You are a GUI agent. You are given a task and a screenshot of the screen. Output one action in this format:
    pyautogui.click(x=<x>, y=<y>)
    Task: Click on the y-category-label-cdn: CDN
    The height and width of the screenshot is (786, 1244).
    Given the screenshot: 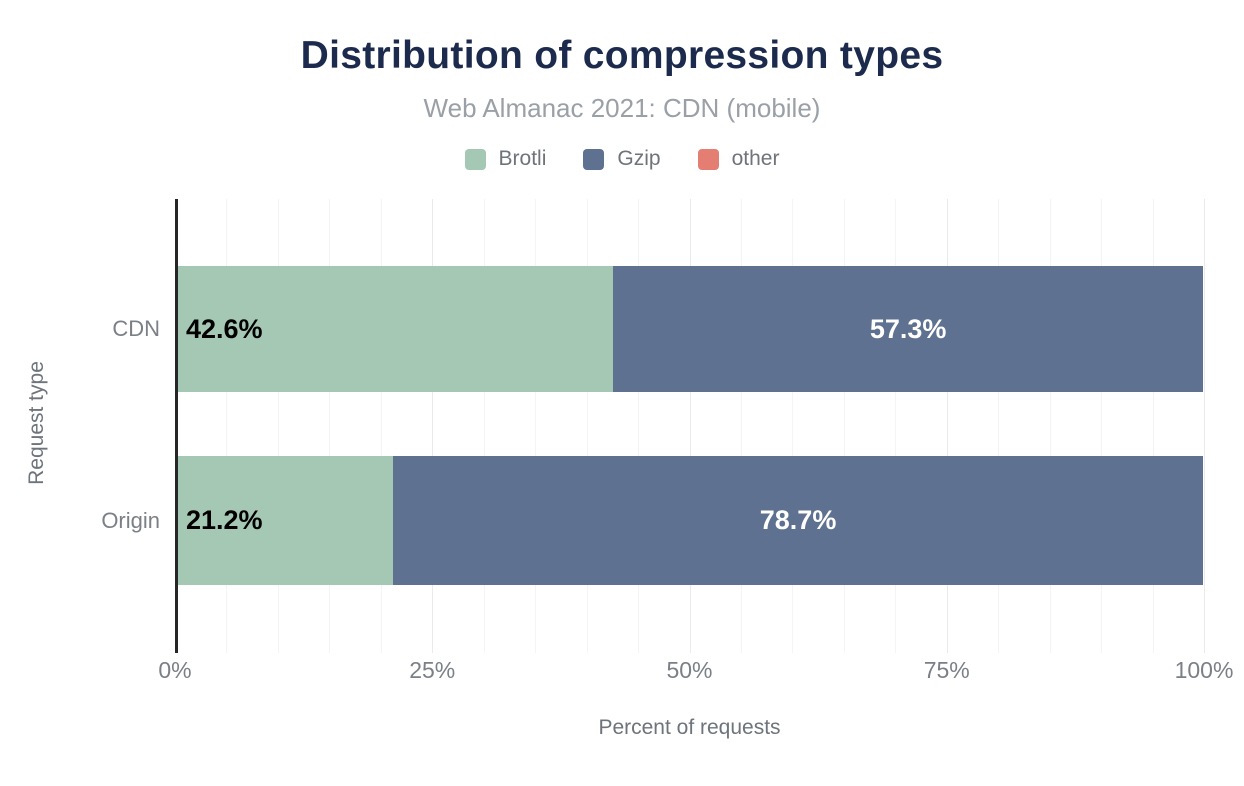 What is the action you would take?
    pyautogui.click(x=136, y=328)
    